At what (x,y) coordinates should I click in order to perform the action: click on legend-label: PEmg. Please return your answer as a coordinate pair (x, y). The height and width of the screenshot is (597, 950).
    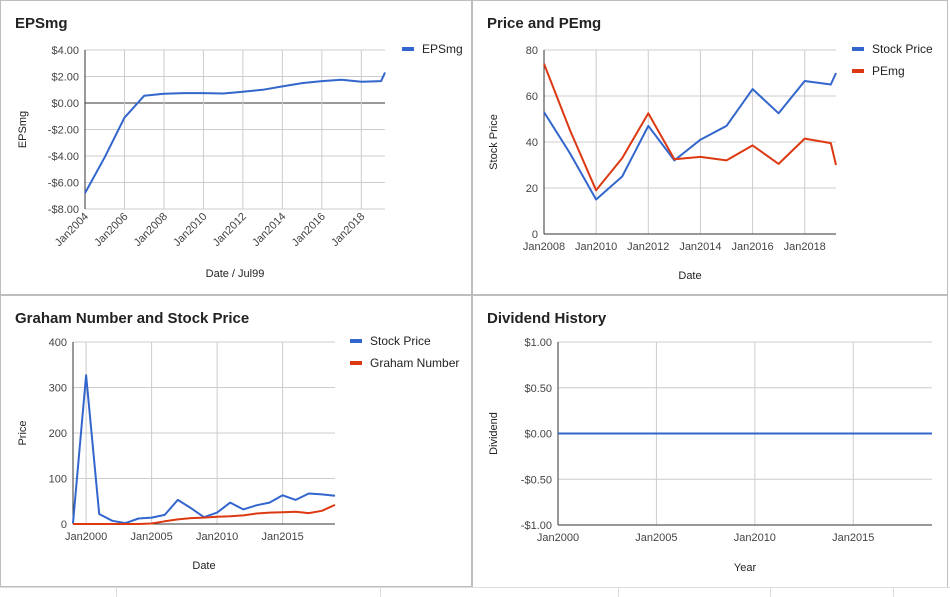
    Looking at the image, I should click on (888, 71).